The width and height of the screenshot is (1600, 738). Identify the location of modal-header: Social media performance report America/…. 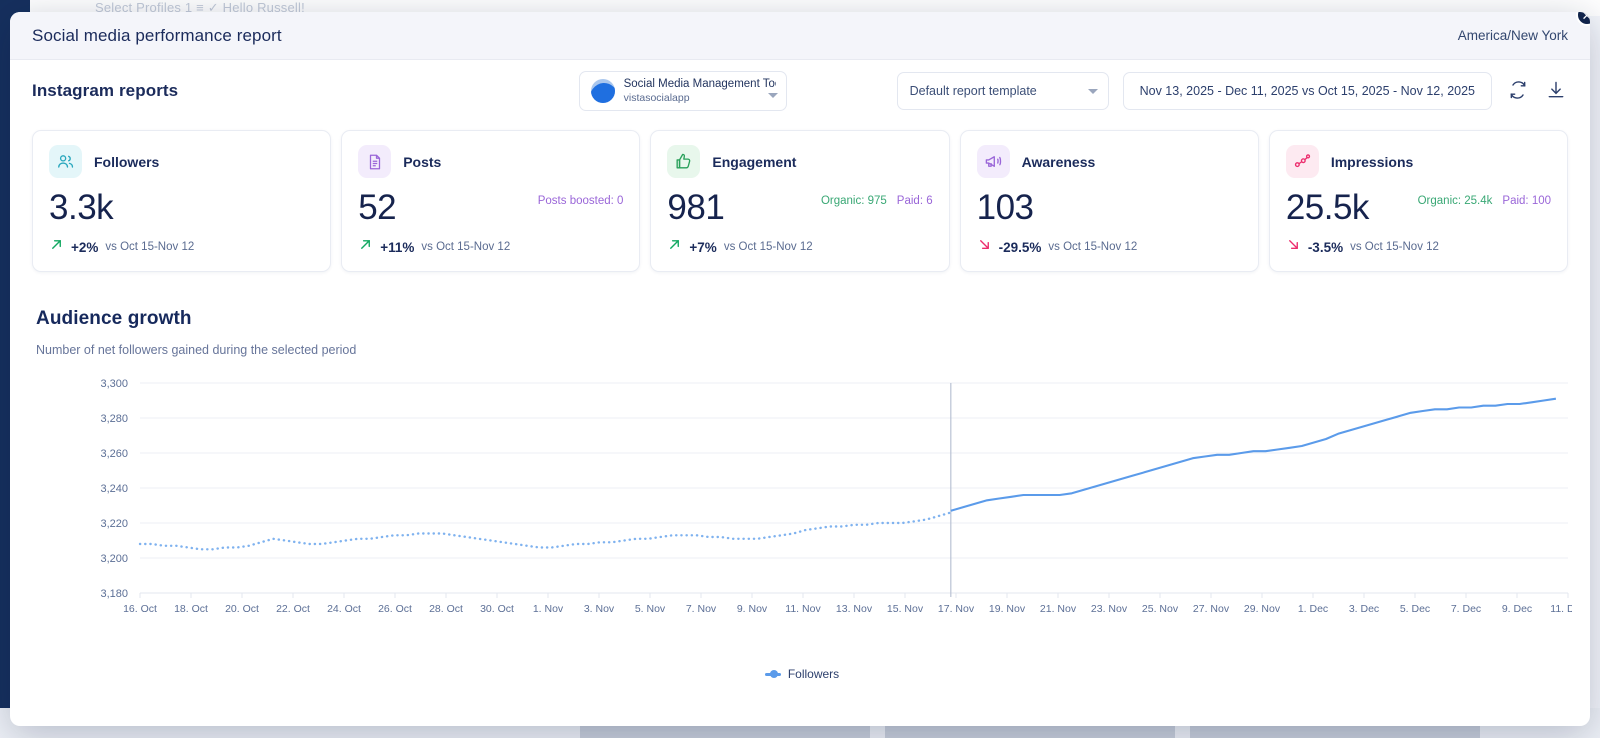
(800, 36).